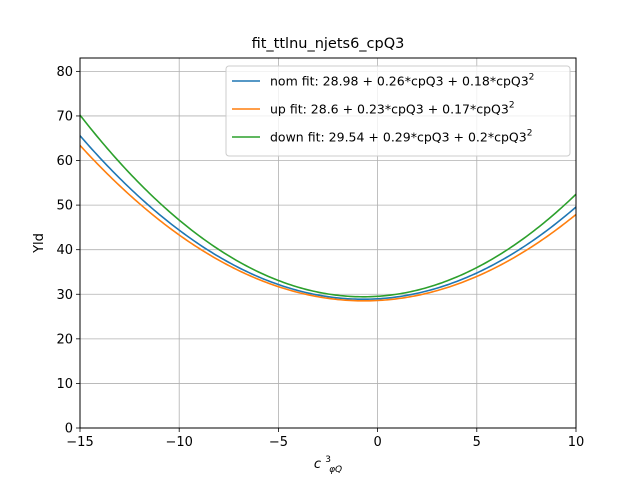 The height and width of the screenshot is (480, 640). I want to click on legend-label-2: down fit: 29.54 + 0.29*cpQ3 + 0.2*cpQ32, so click(401, 137).